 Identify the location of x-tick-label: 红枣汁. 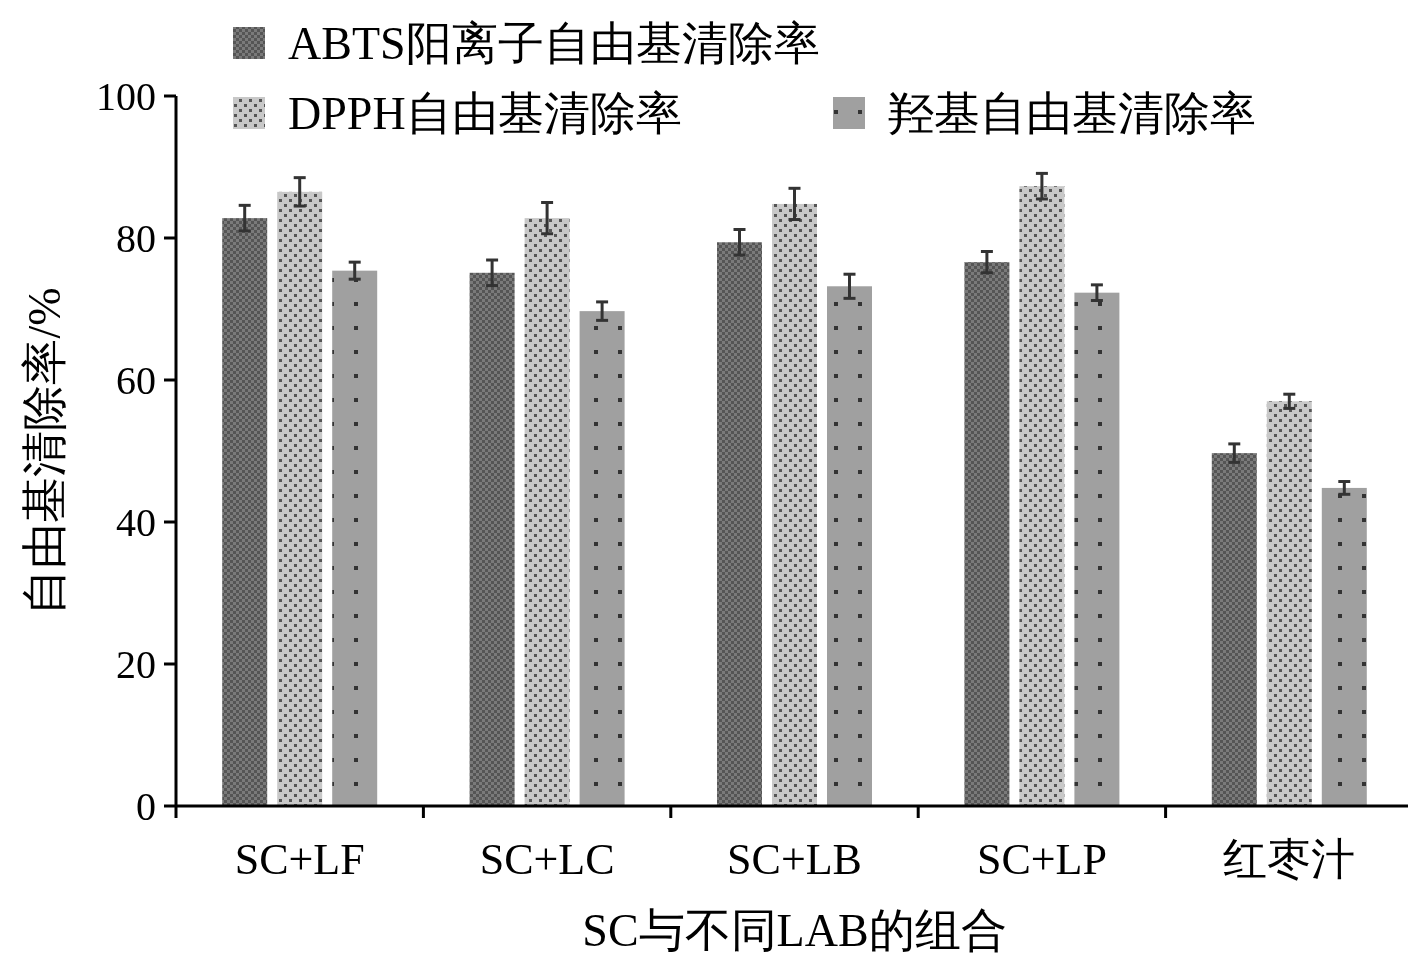
(1289, 859).